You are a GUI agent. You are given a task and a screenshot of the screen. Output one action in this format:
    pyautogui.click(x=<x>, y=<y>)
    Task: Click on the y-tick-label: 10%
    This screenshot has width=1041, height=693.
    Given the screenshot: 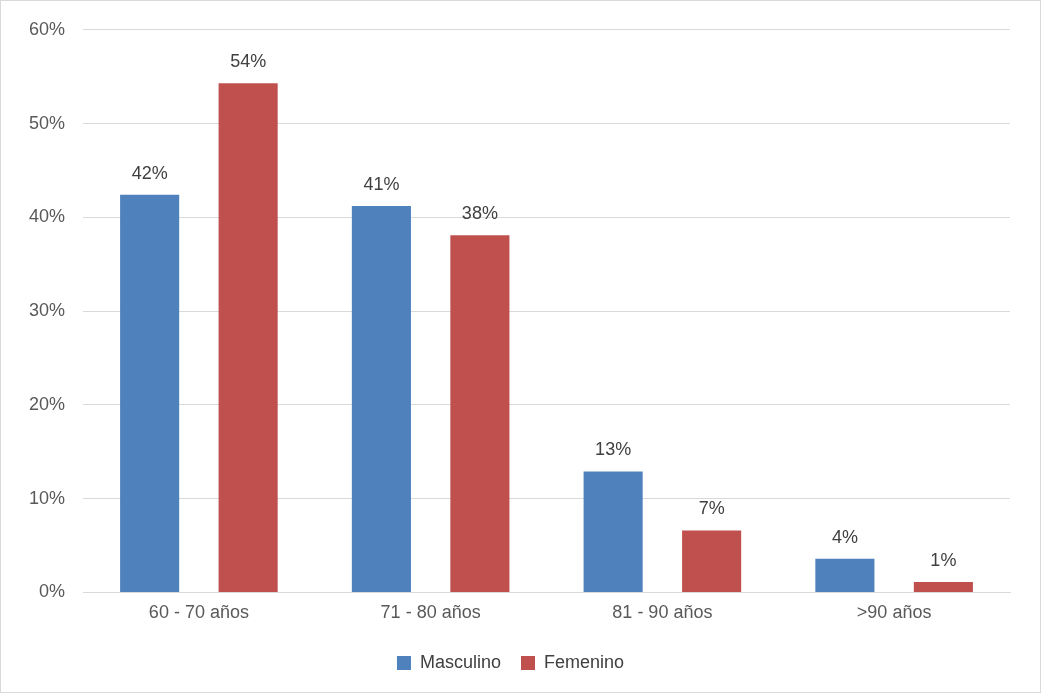 What is the action you would take?
    pyautogui.click(x=47, y=497)
    